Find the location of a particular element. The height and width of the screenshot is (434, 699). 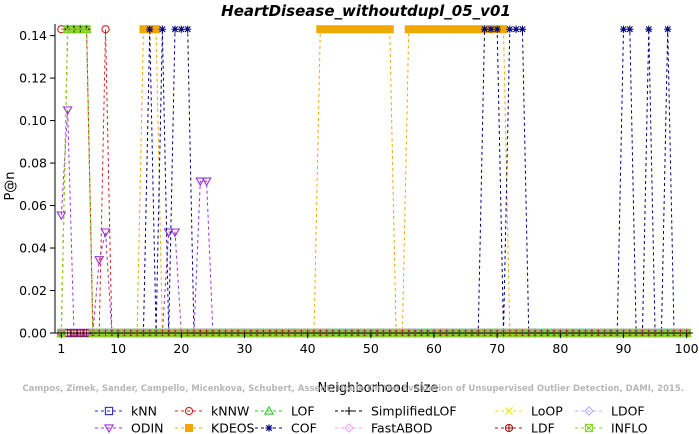

x-axis-label: Neighborhood size is located at coordinates (378, 388).